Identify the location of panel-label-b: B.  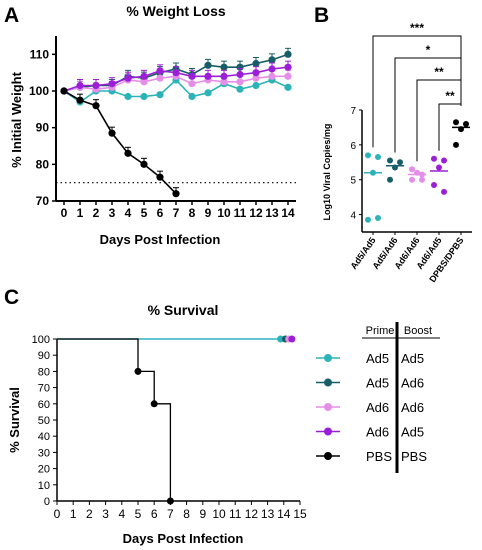
(321, 15).